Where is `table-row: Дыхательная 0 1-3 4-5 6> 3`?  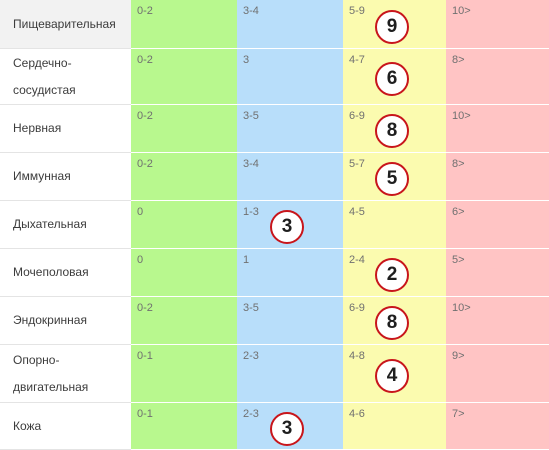 table-row: Дыхательная 0 1-3 4-5 6> 3 is located at coordinates (274, 225).